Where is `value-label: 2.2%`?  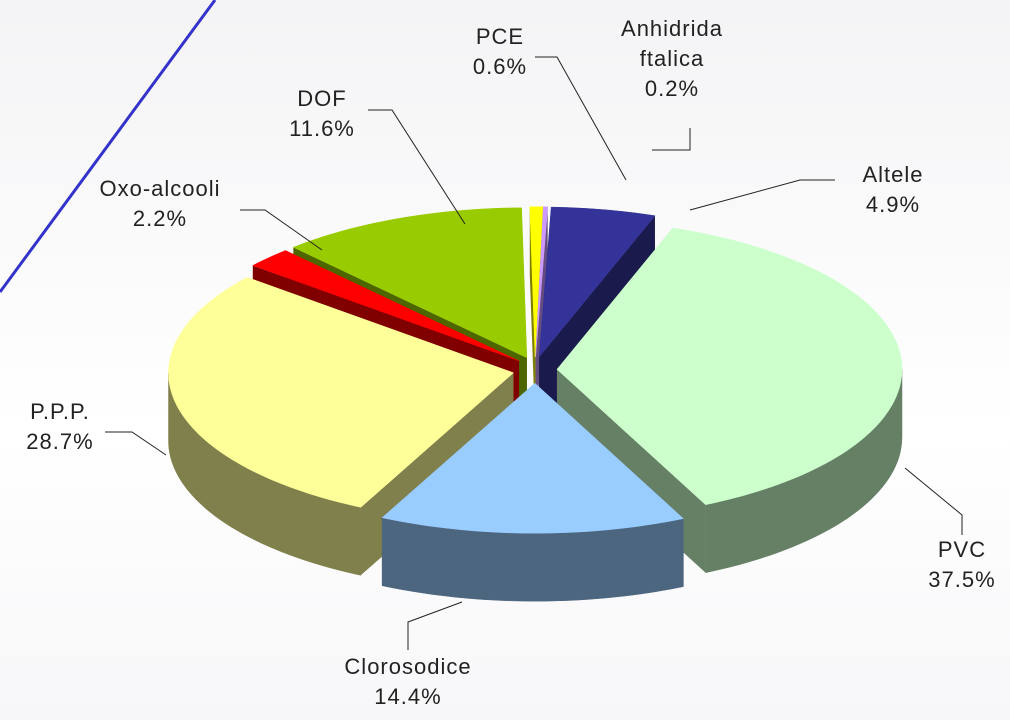 value-label: 2.2% is located at coordinates (160, 218).